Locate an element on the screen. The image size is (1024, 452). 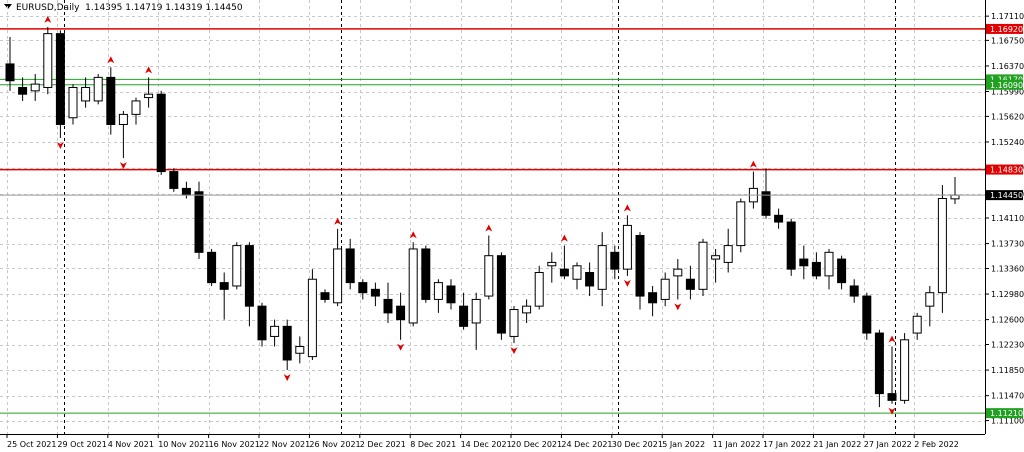
y-tick-label: 1.12600 is located at coordinates (1007, 320).